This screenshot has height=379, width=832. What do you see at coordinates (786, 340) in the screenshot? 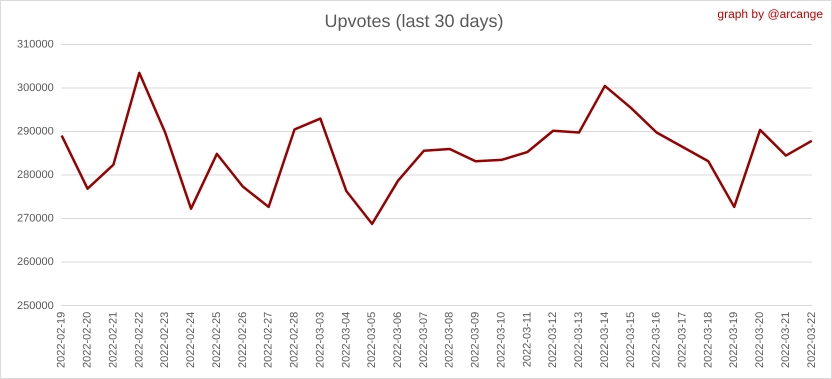
I see `x-tick-label: 2022-03-21` at bounding box center [786, 340].